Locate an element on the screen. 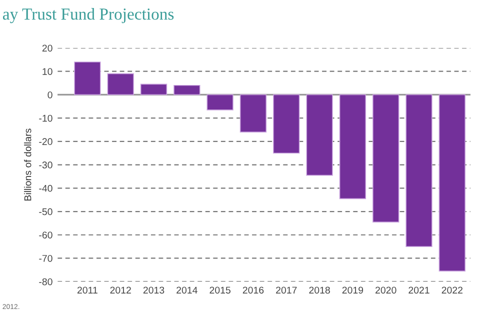  y-tick-label: 20 is located at coordinates (47, 48).